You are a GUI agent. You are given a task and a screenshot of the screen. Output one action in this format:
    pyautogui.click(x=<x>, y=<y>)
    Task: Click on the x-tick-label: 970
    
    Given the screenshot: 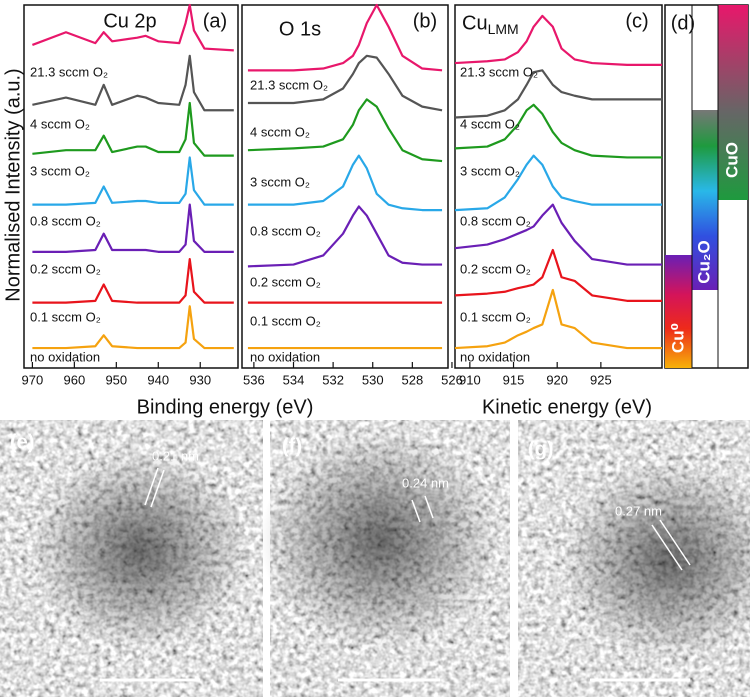 What is the action you would take?
    pyautogui.click(x=33, y=379)
    